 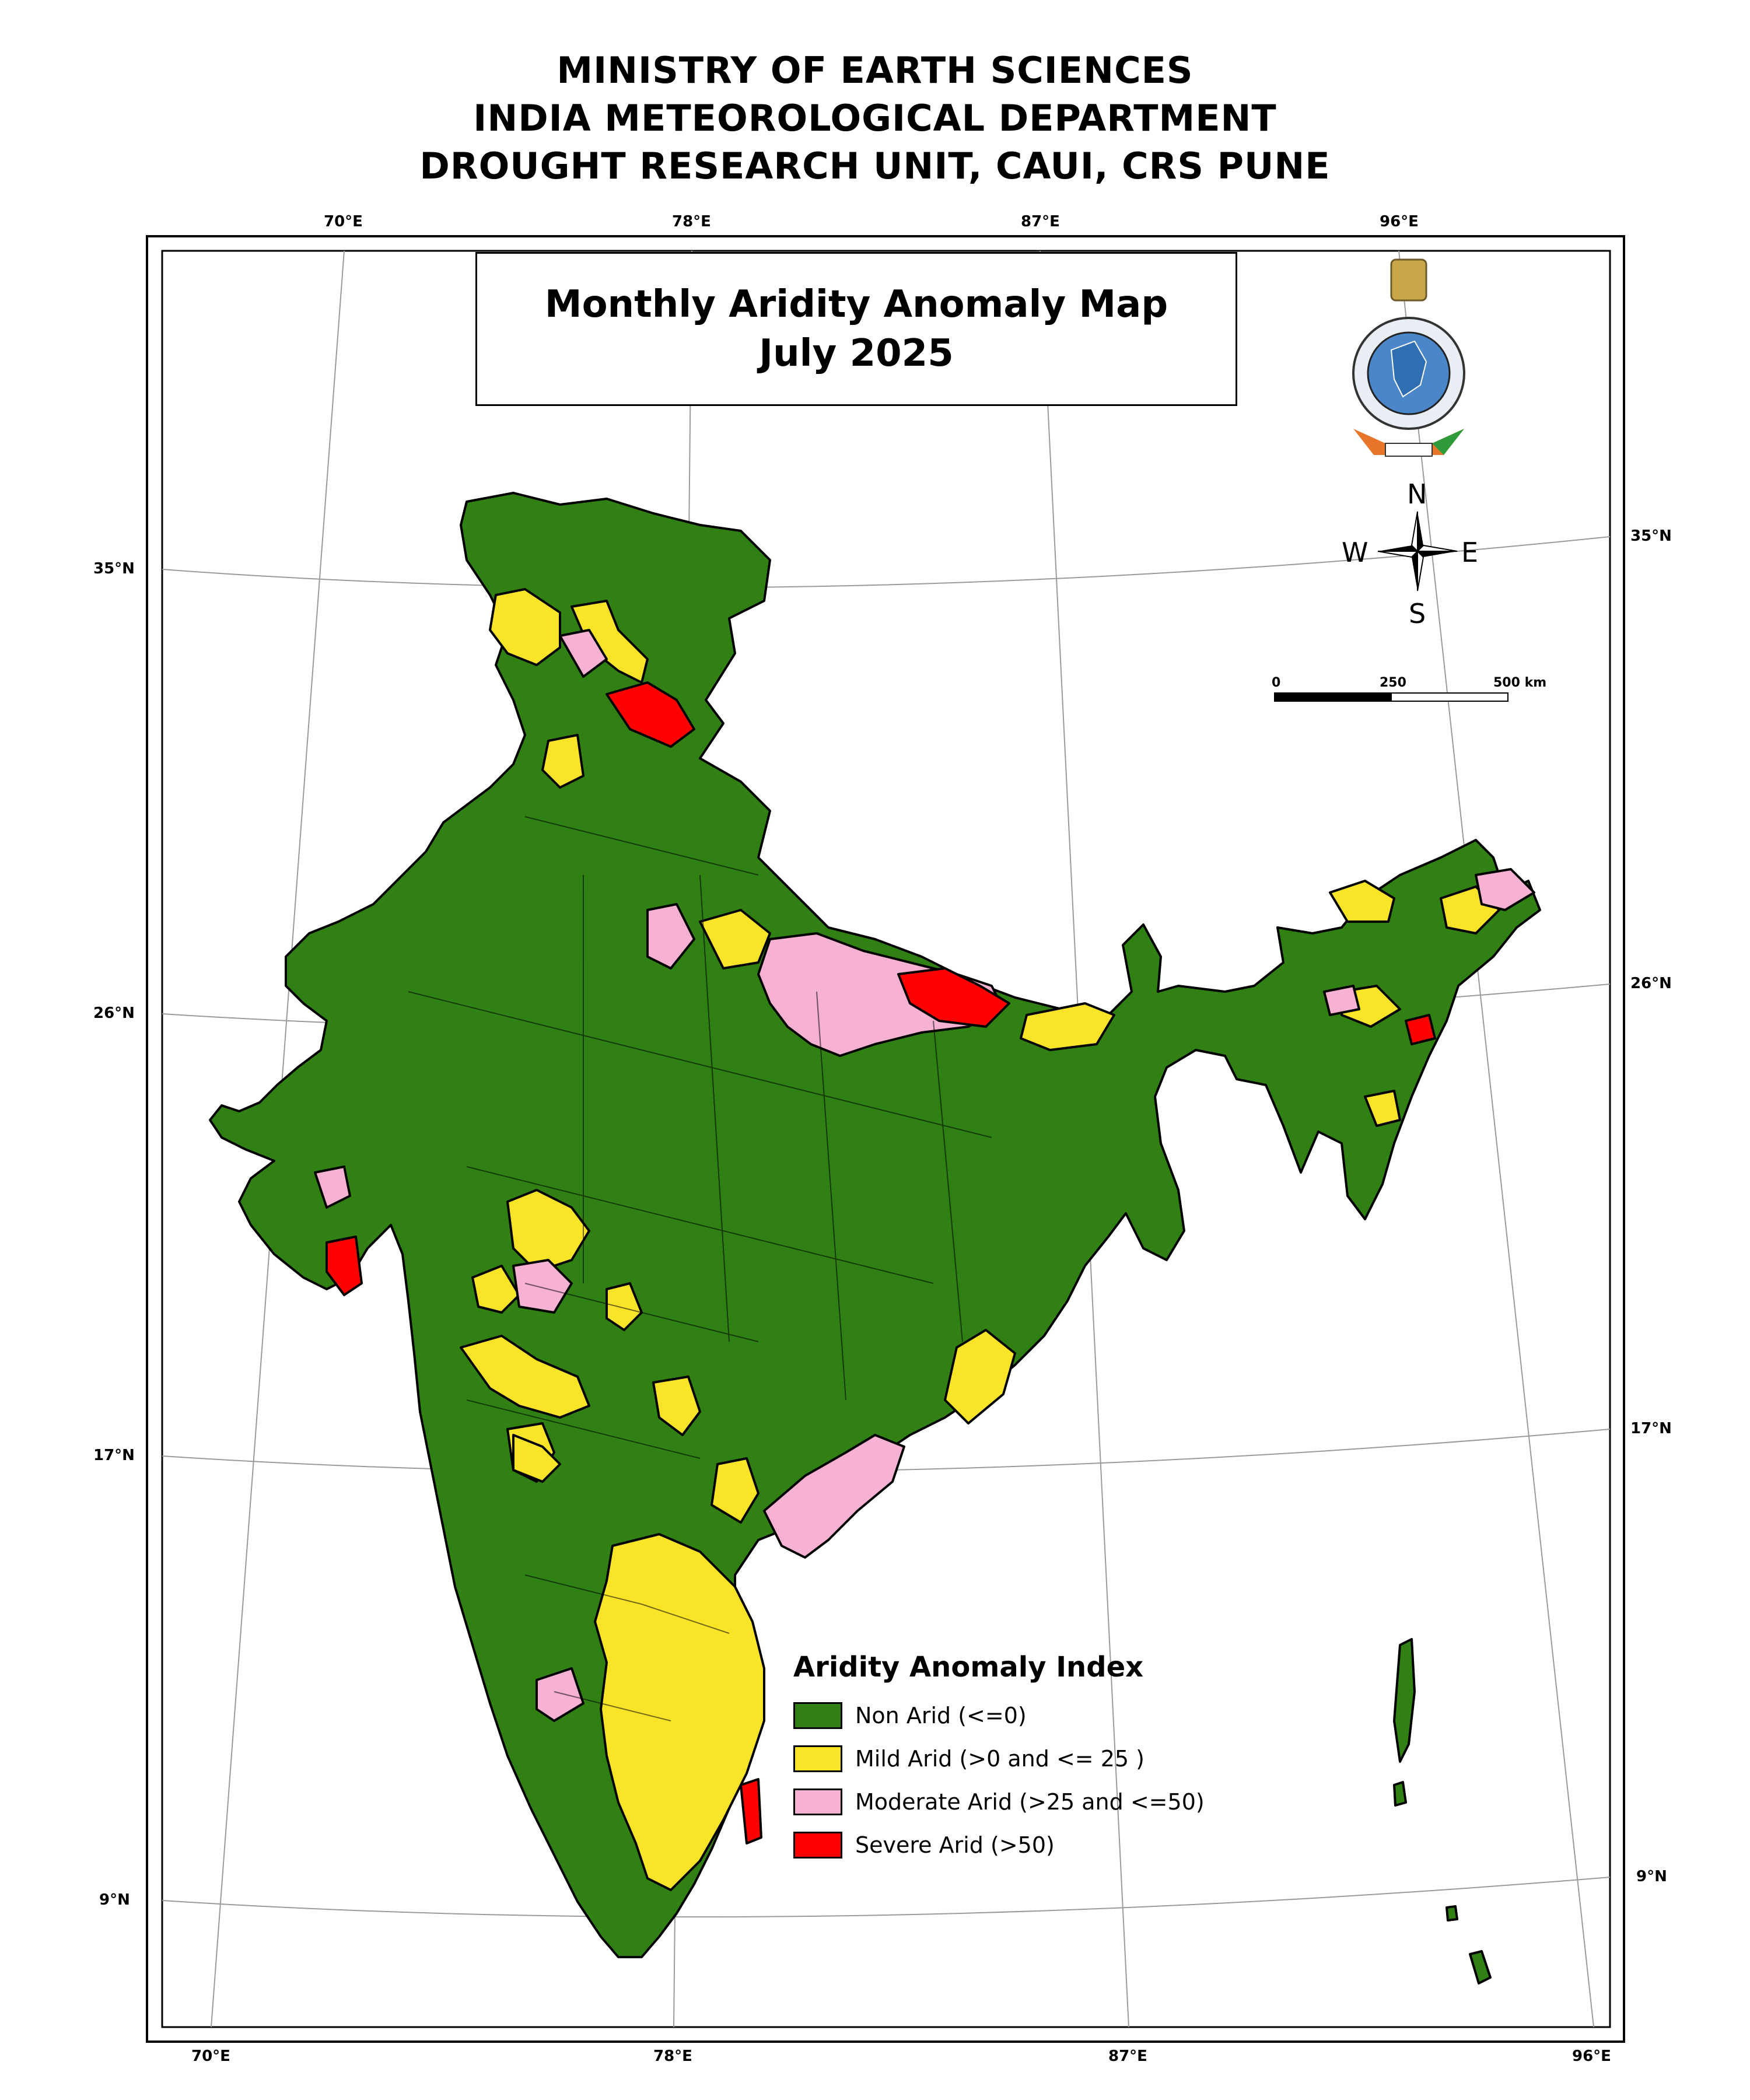 I want to click on compass-label-south: S, so click(x=1417, y=613).